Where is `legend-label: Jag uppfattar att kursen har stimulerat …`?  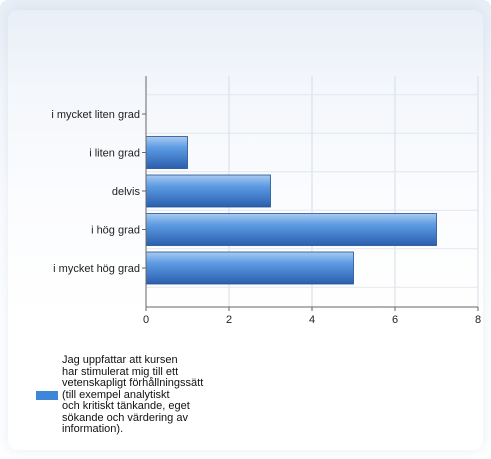 legend-label: Jag uppfattar att kursen har stimulerat … is located at coordinates (133, 394).